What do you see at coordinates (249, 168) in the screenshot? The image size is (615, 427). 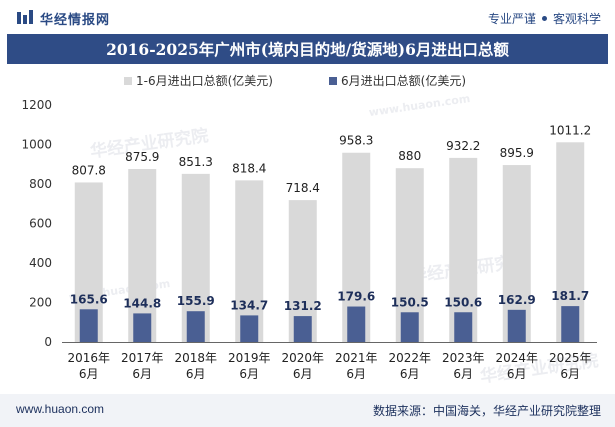 I see `data-label-series-1: 818.4` at bounding box center [249, 168].